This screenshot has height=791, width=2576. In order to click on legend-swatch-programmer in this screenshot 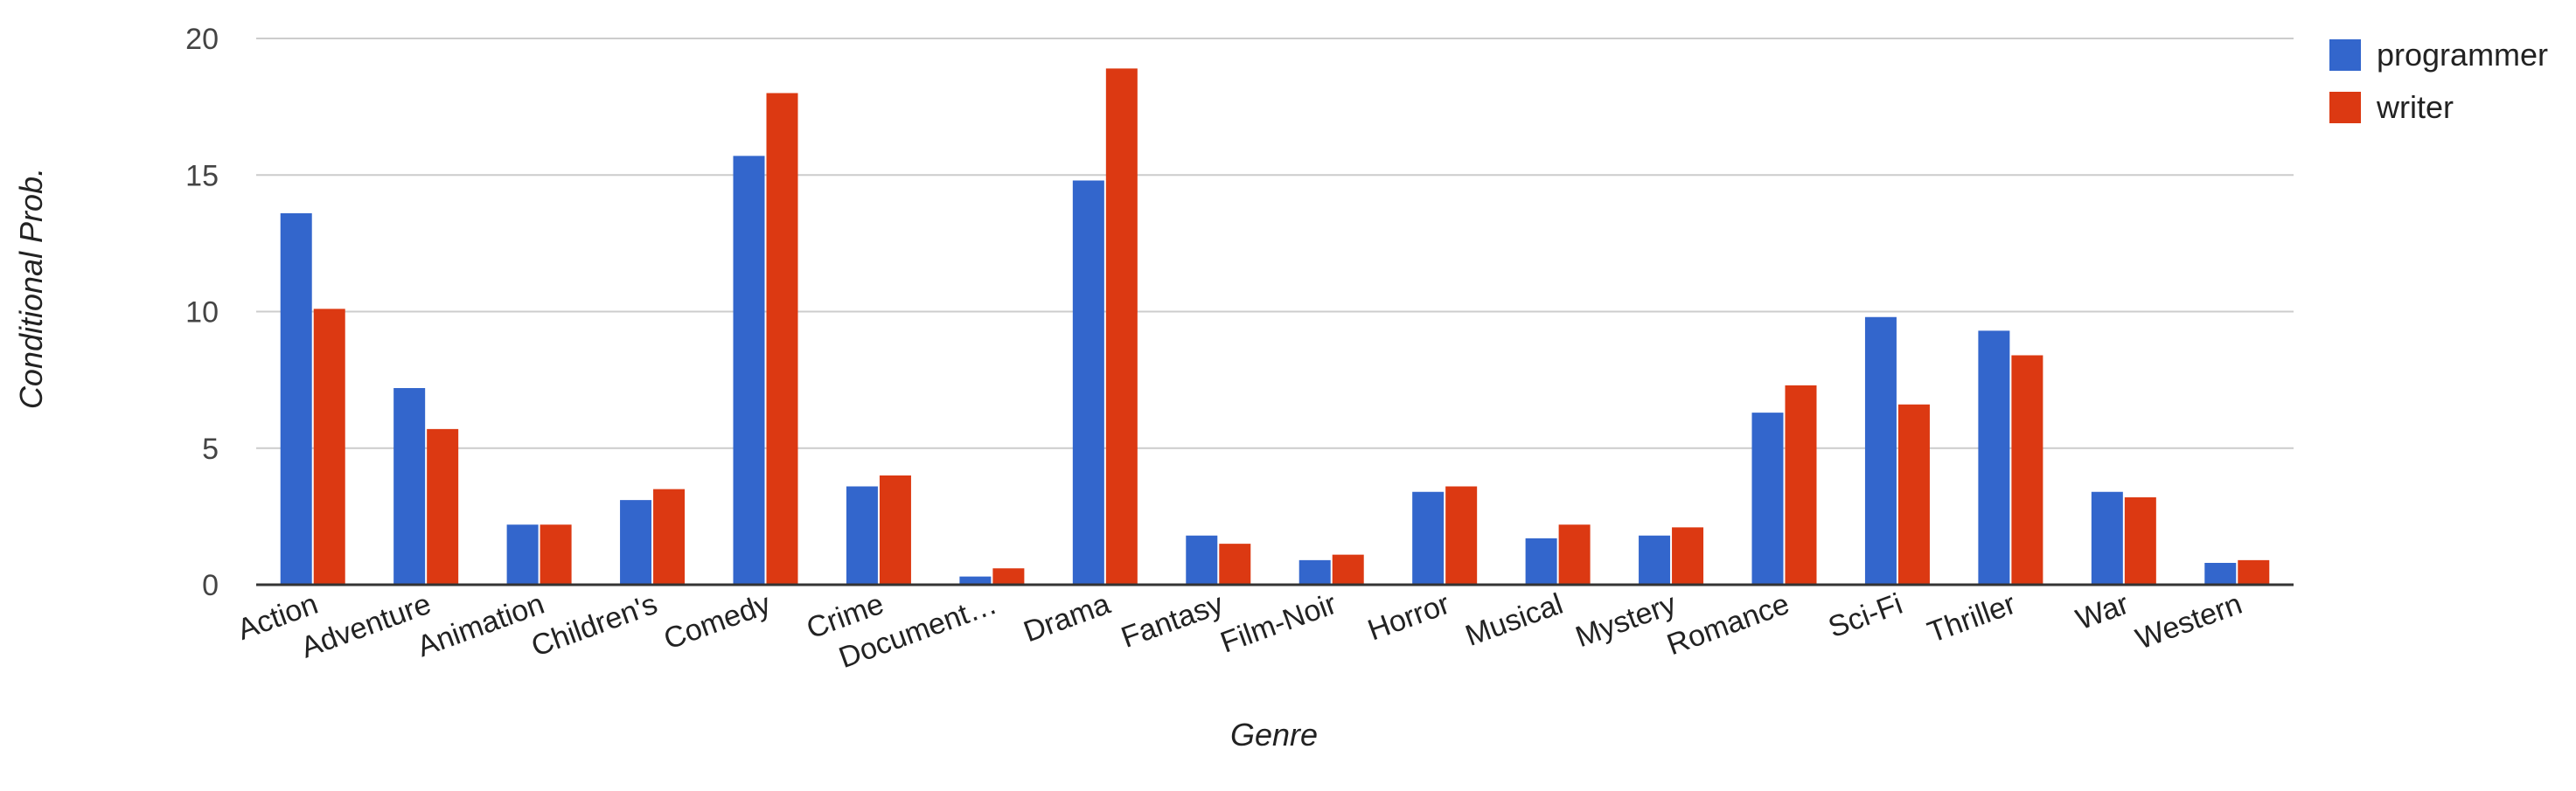, I will do `click(2345, 55)`.